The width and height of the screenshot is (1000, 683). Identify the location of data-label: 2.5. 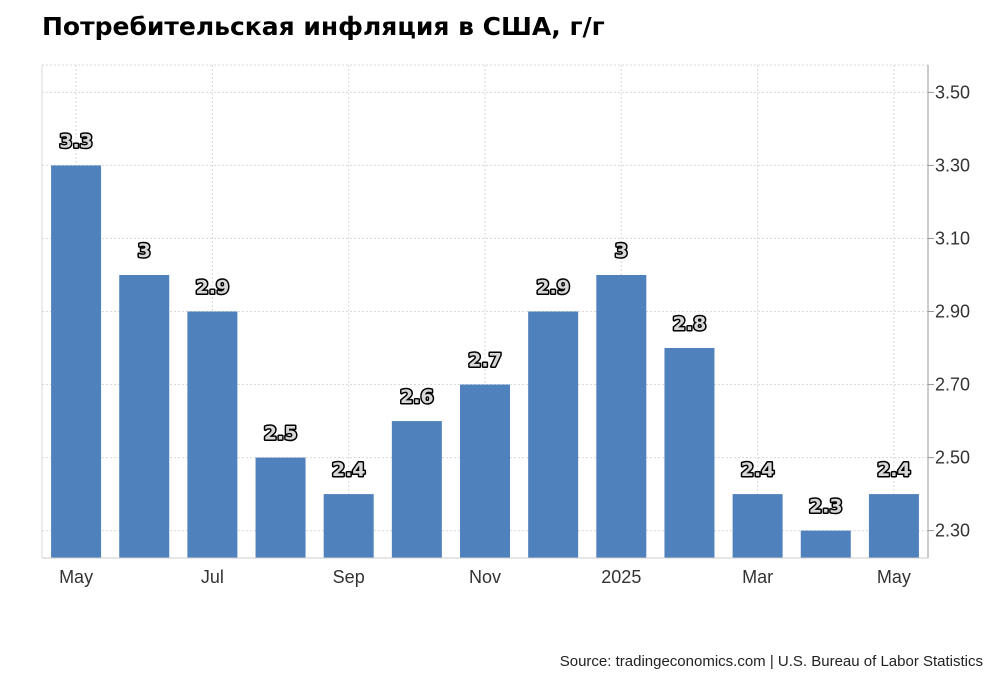
(281, 434).